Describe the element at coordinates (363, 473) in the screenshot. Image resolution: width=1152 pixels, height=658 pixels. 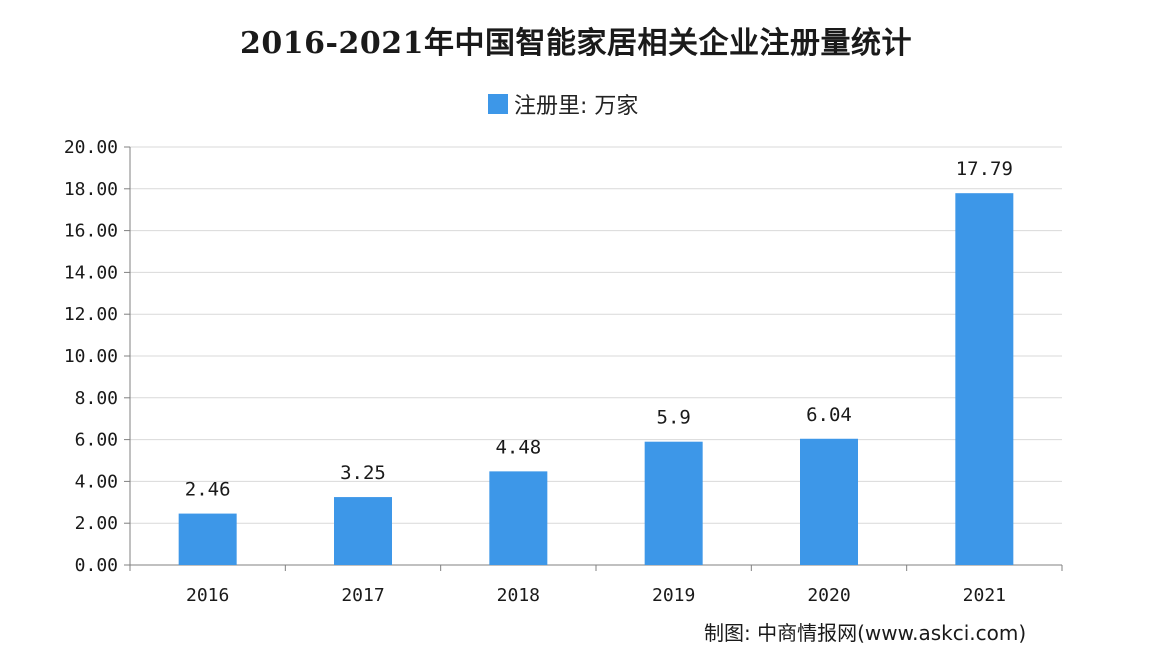
I see `data-label-2017: 3.25` at that location.